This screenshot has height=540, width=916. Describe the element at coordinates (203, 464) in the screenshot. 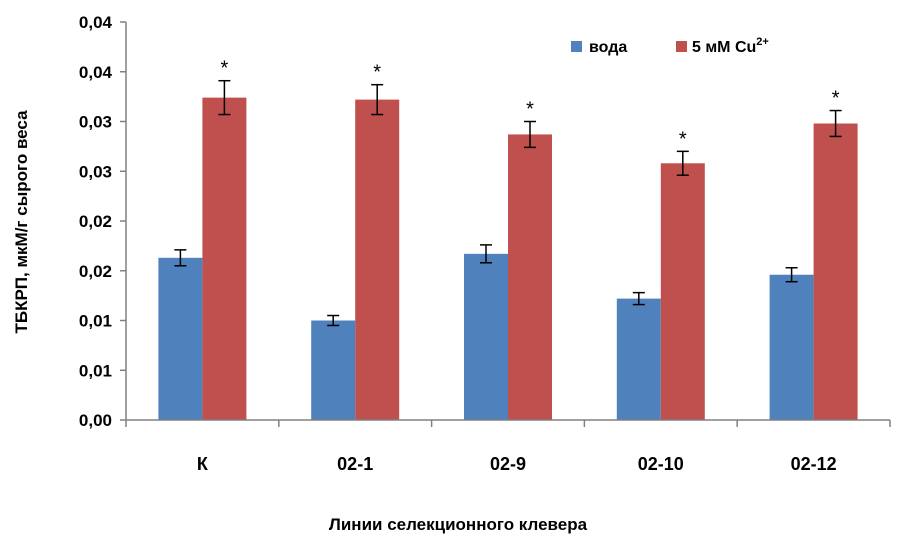

I see `category-label: К` at that location.